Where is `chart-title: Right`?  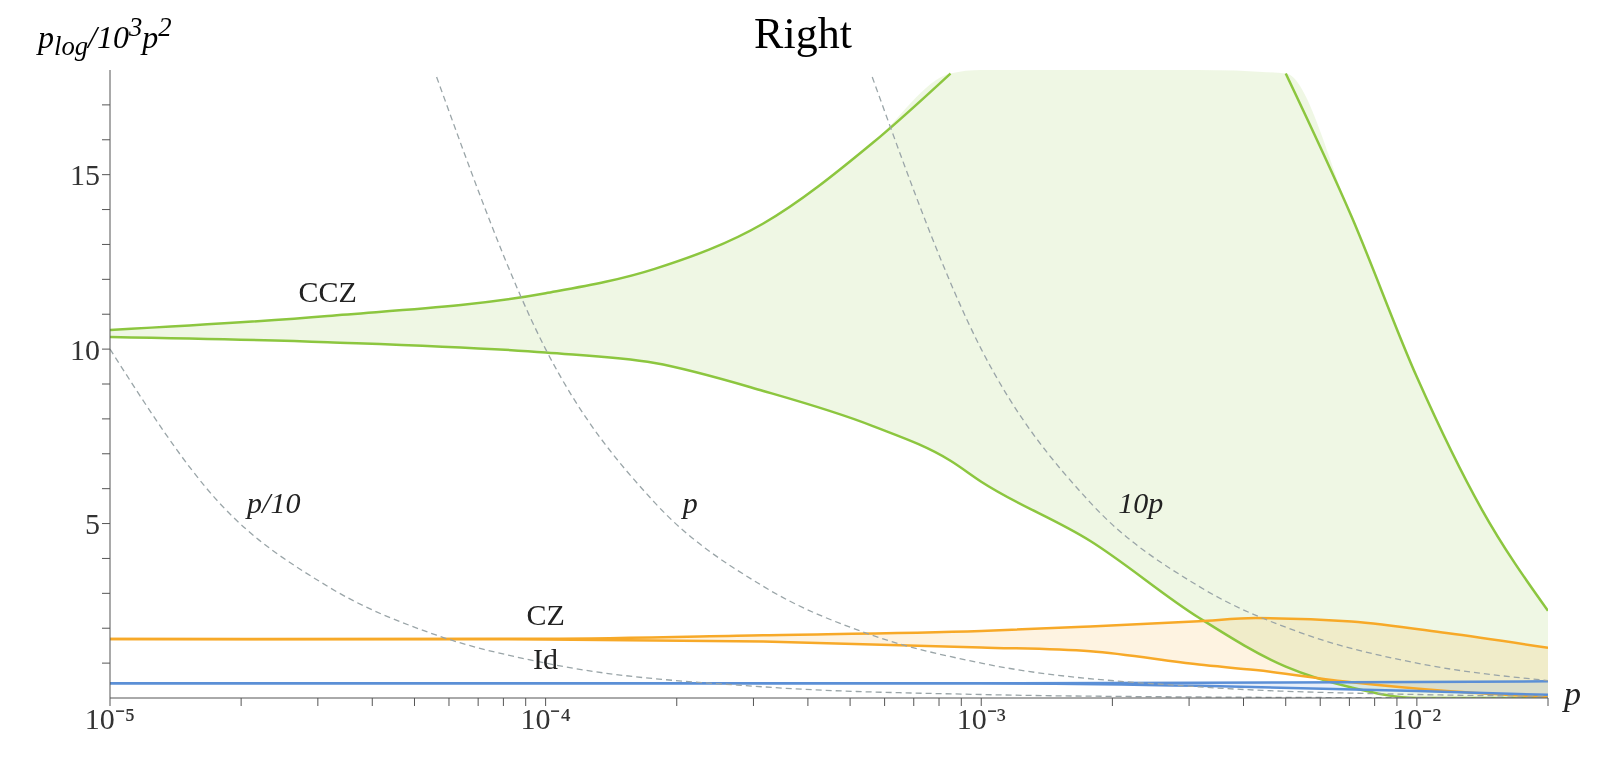
chart-title: Right is located at coordinates (803, 33).